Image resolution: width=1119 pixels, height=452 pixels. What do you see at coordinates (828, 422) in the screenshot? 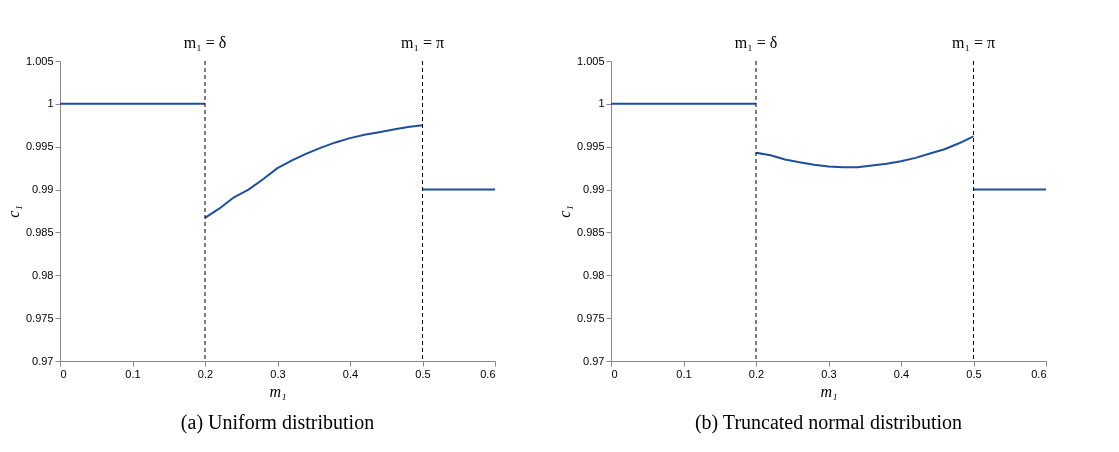
I see `text: (b) Truncated normal distribution` at bounding box center [828, 422].